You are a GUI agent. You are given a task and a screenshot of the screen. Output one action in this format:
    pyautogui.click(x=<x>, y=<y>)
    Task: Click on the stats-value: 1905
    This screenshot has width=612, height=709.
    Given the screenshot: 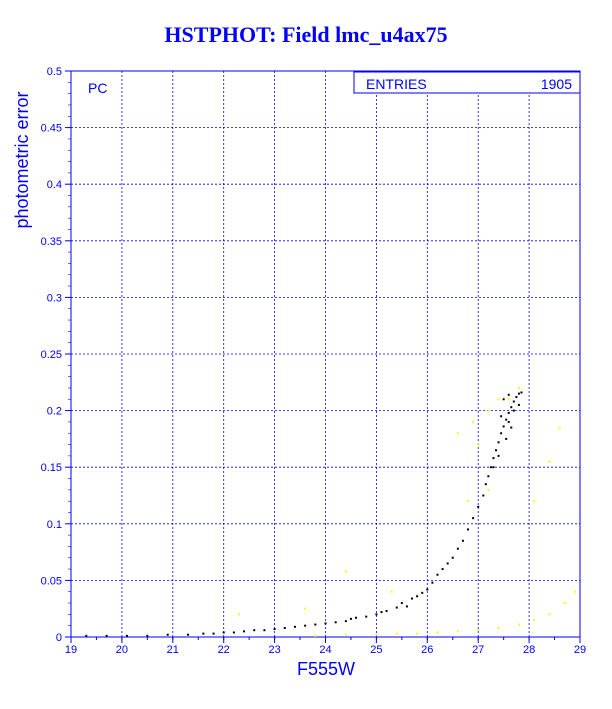 What is the action you would take?
    pyautogui.click(x=556, y=84)
    